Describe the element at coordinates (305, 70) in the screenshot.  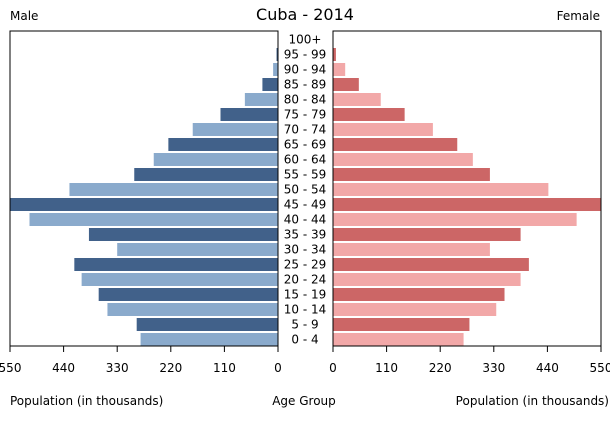
I see `age-group-label: 90 - 94` at that location.